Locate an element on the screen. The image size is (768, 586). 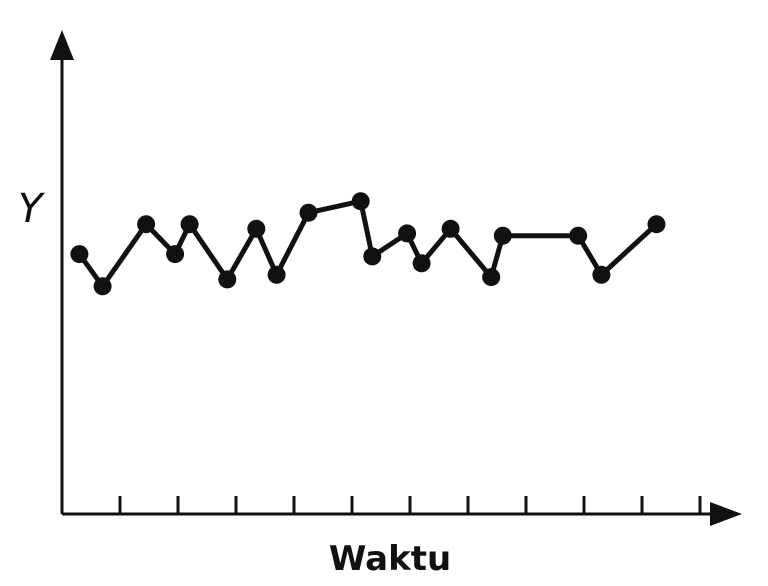
x-axis-arrow is located at coordinates (726, 514).